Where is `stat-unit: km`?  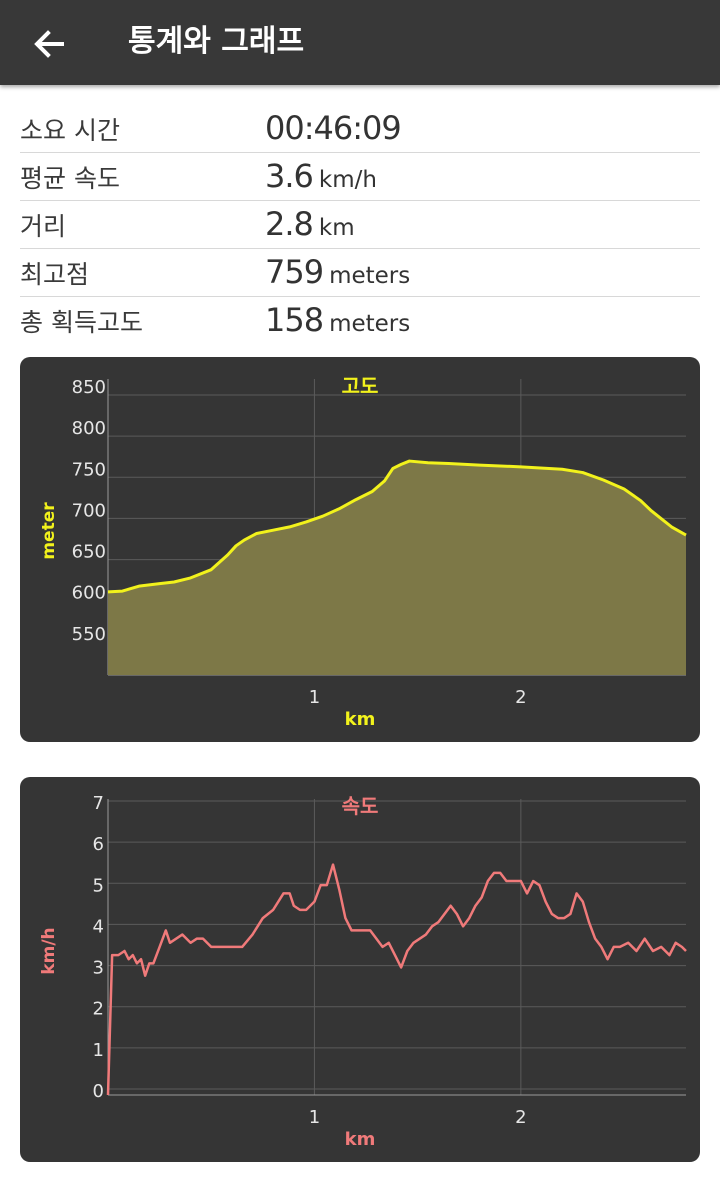 stat-unit: km is located at coordinates (336, 228).